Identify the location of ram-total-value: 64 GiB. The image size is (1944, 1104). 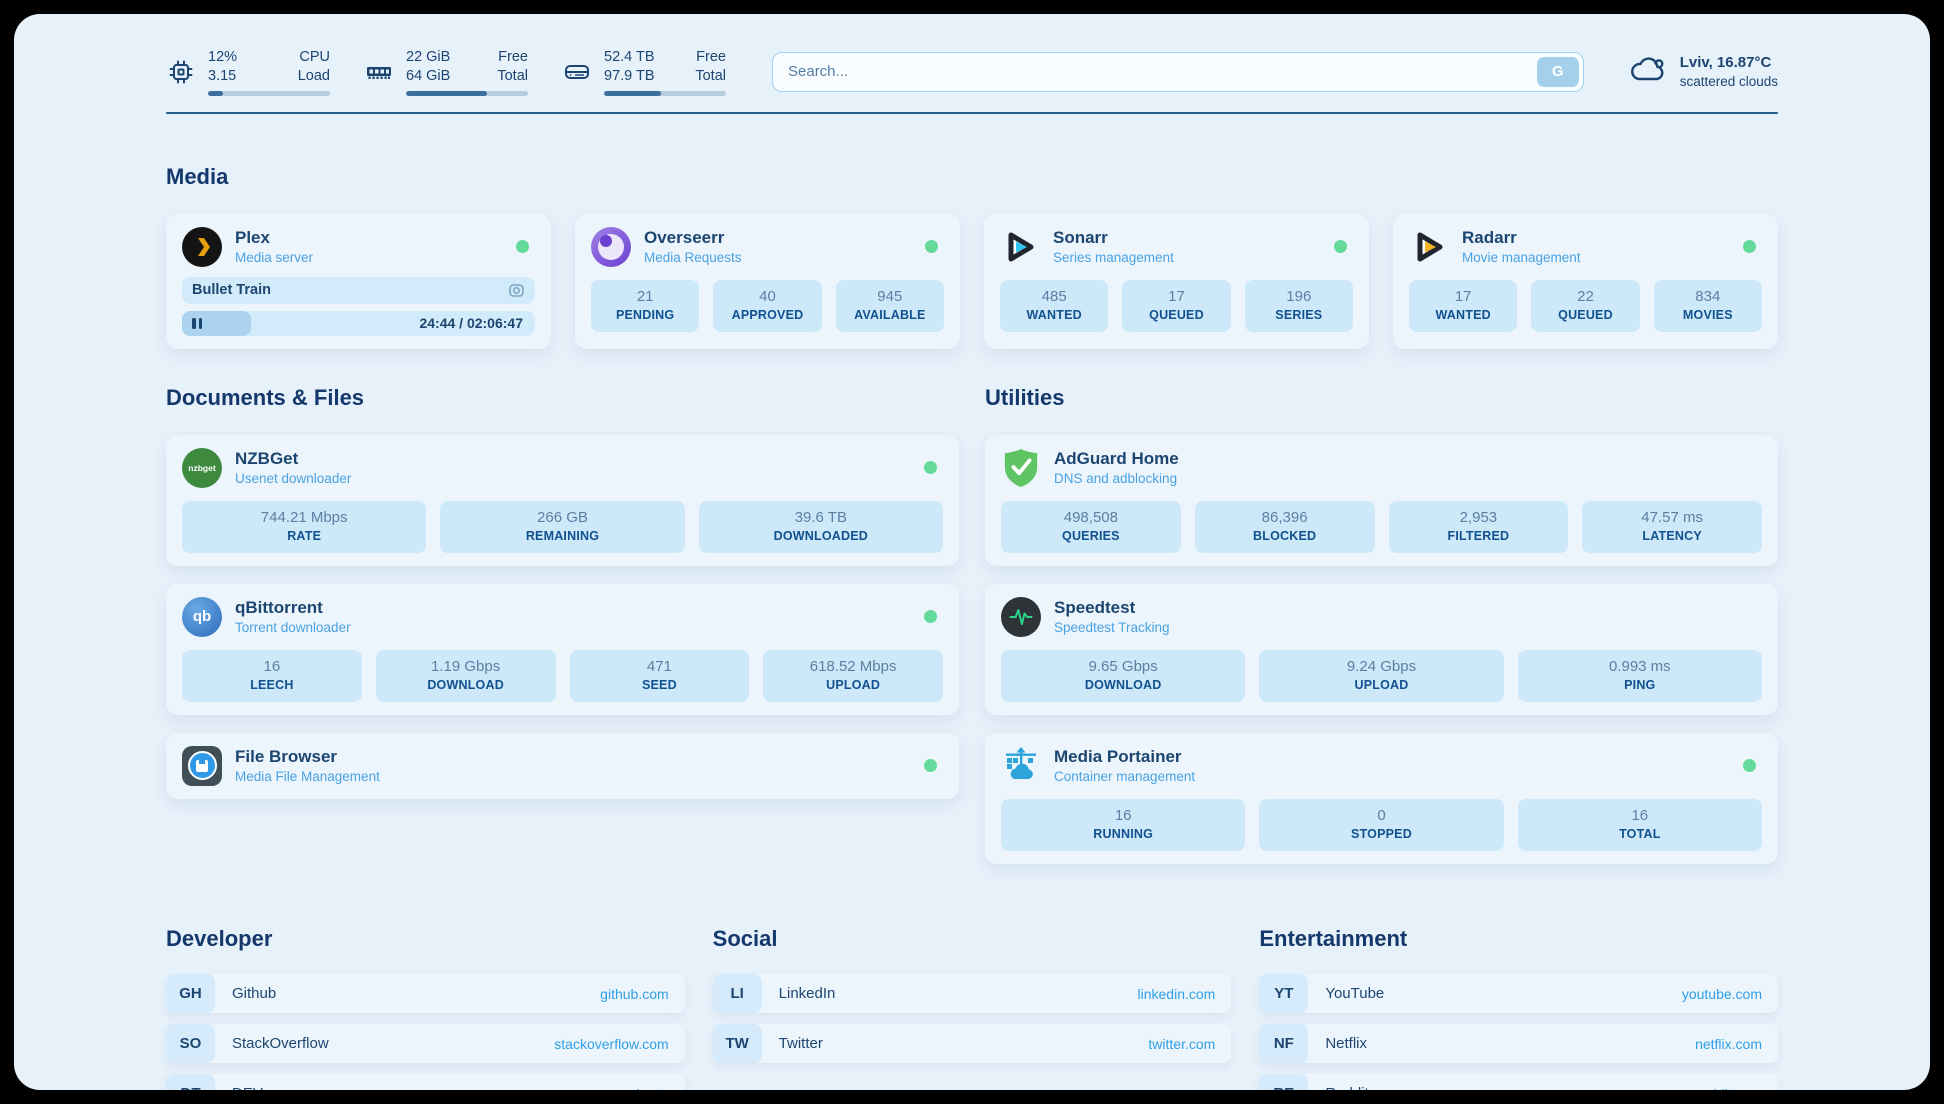
(428, 75).